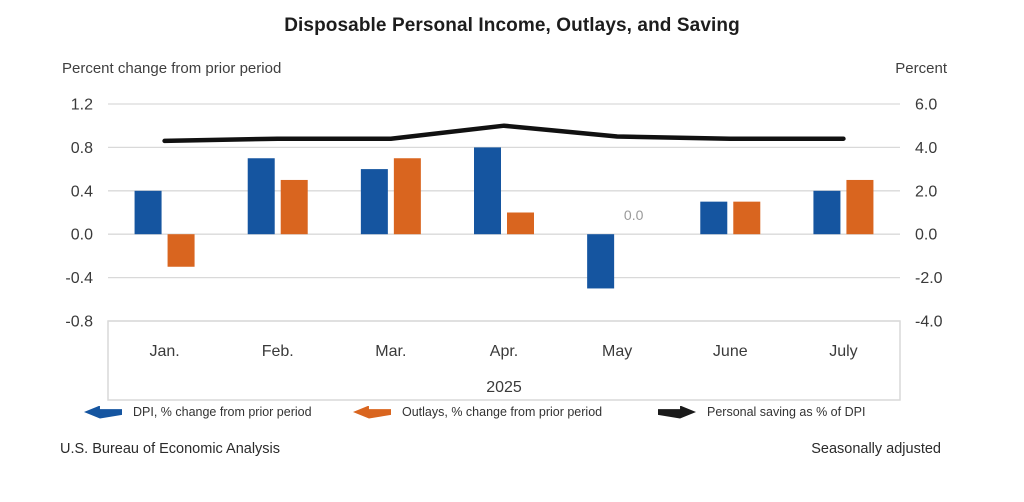 Image resolution: width=1024 pixels, height=502 pixels. I want to click on left-axis-tick-label: 0.8, so click(82, 148).